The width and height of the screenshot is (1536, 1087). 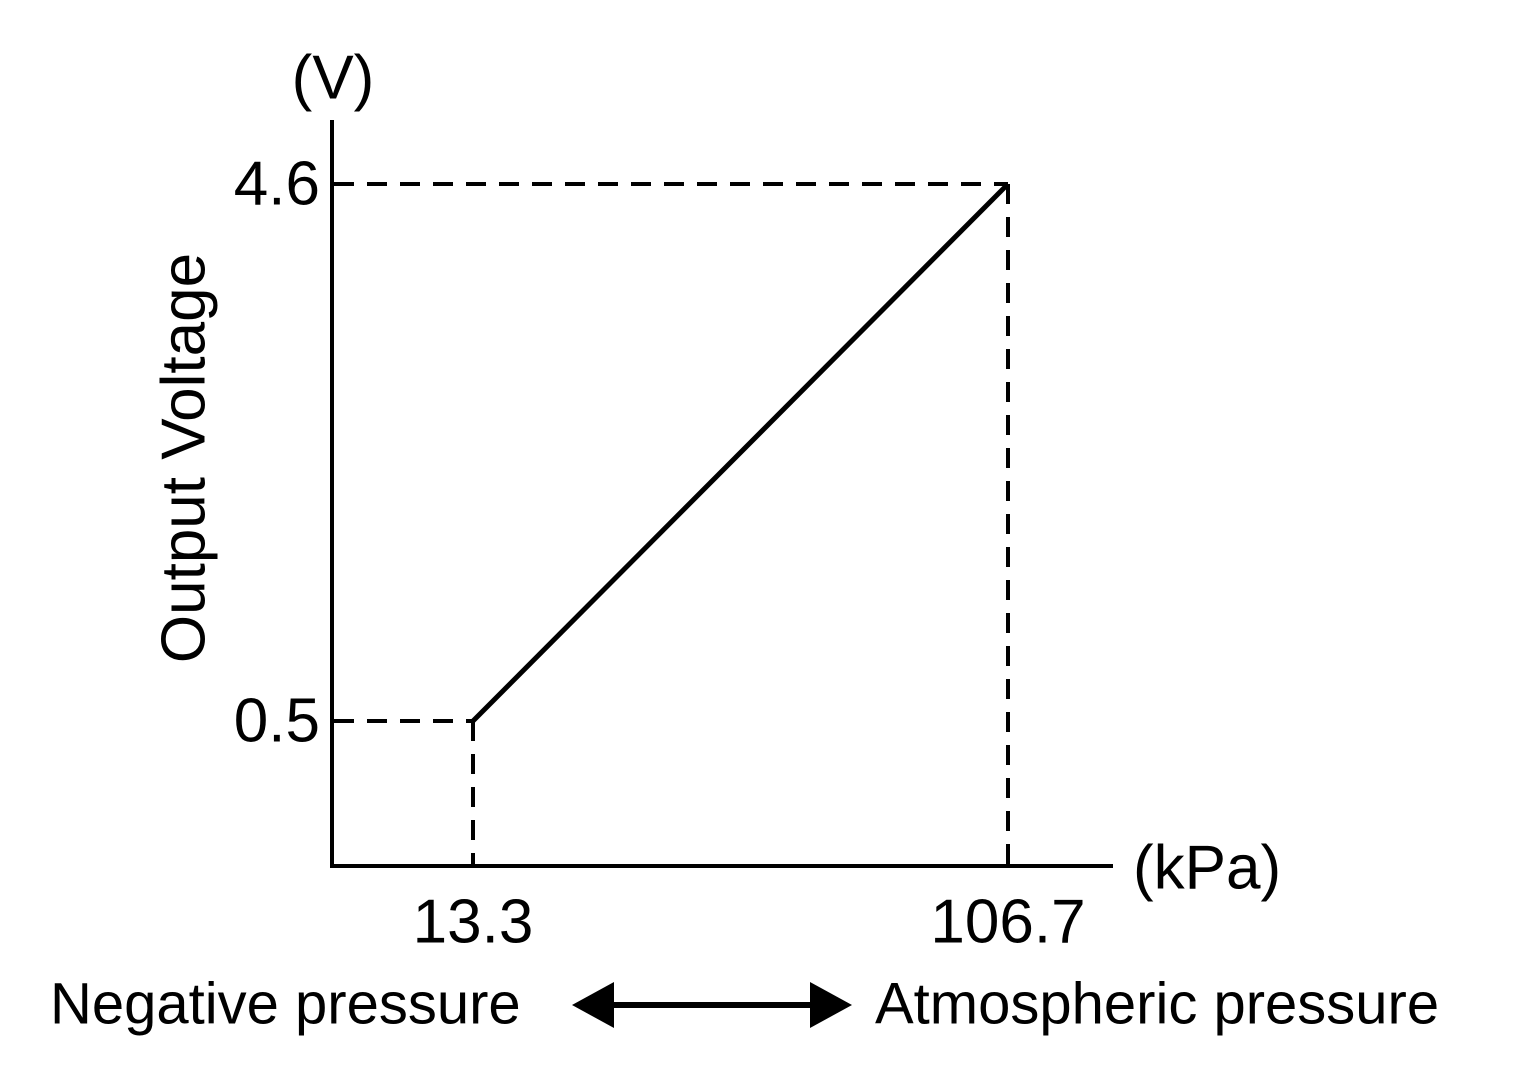 What do you see at coordinates (277, 721) in the screenshot?
I see `y-tick-min: 0.5` at bounding box center [277, 721].